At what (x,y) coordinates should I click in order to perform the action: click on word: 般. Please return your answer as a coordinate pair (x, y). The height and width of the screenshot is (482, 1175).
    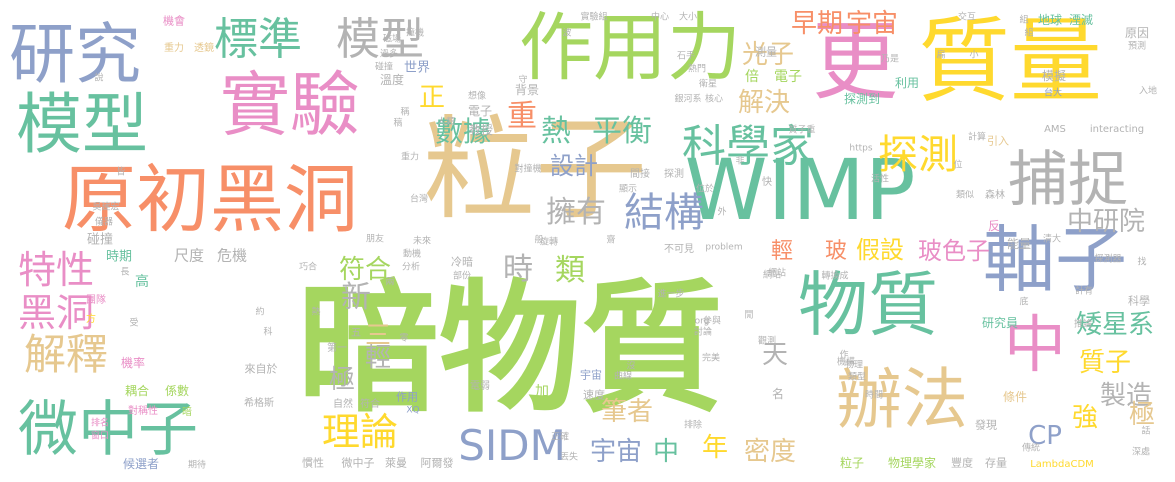
    Looking at the image, I should click on (539, 240).